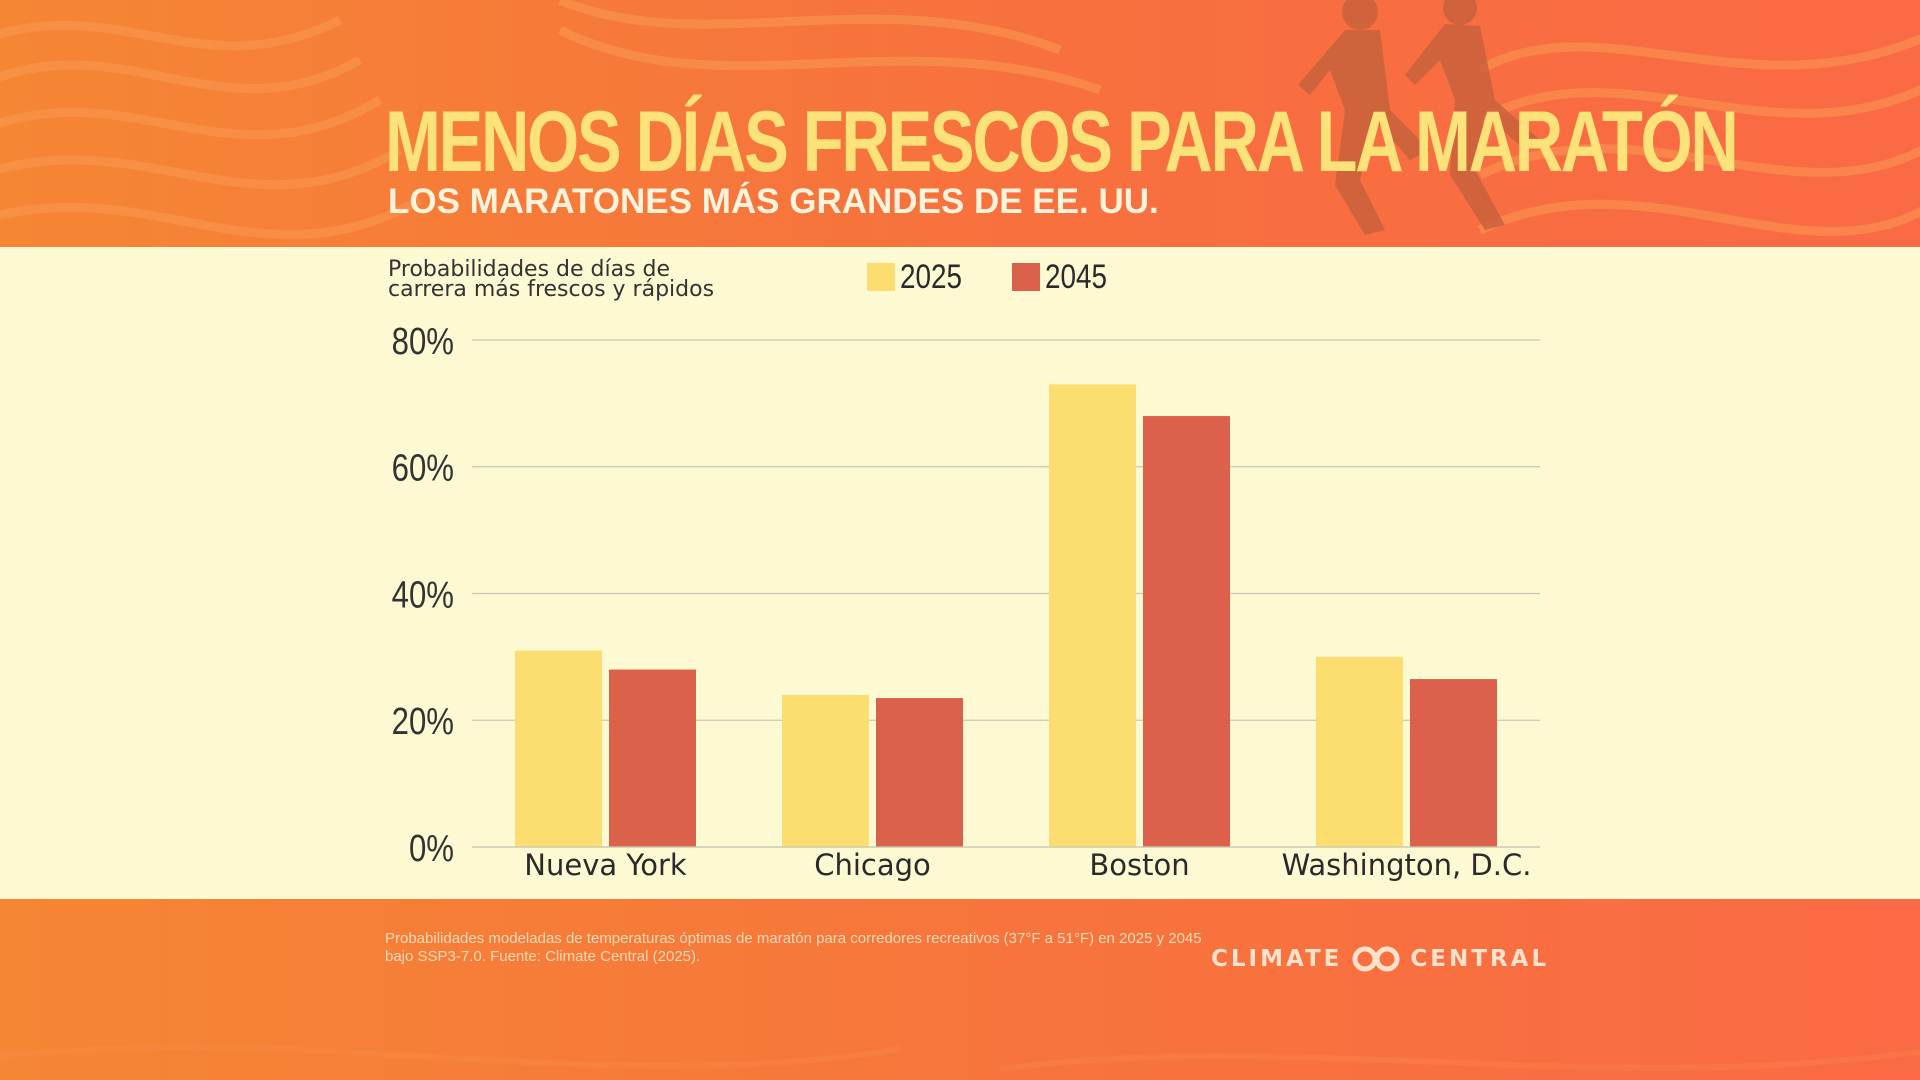  Describe the element at coordinates (960, 1058) in the screenshot. I see `footer-decoration` at that location.